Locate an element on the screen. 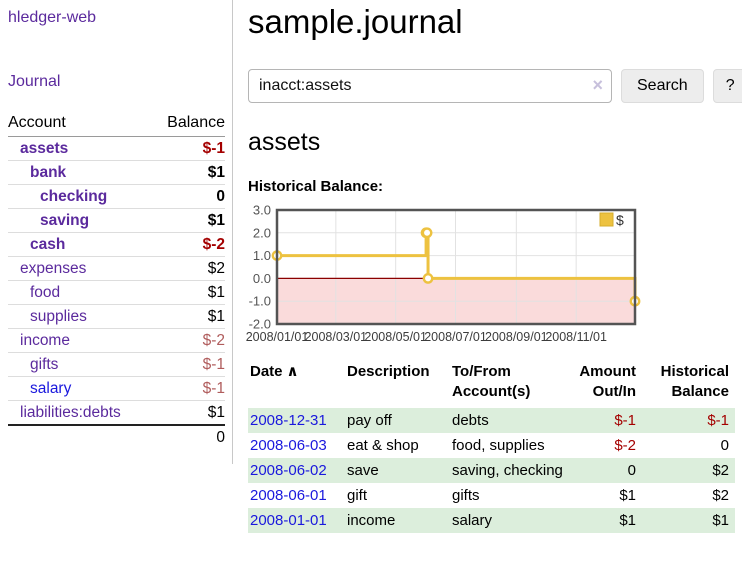 This screenshot has width=742, height=582. transaction-accounts: debts is located at coordinates (470, 420).